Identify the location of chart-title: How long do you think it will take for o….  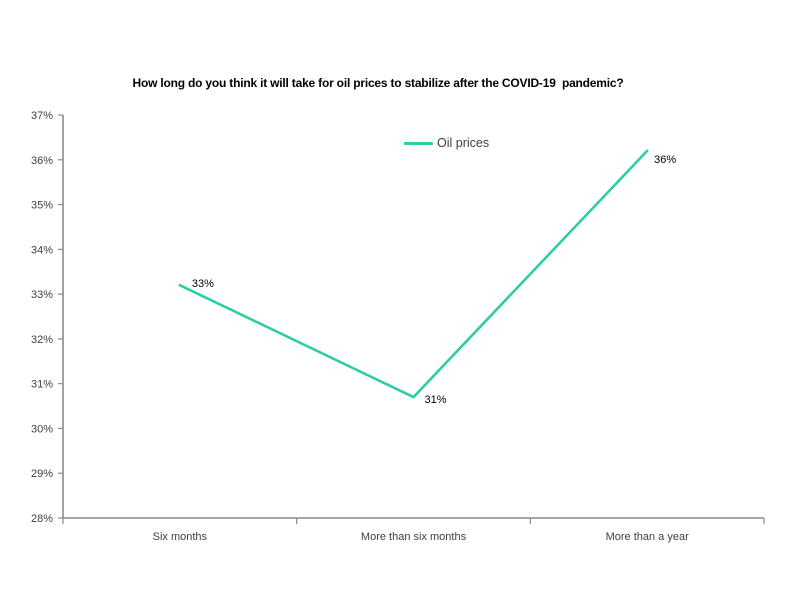
(378, 83).